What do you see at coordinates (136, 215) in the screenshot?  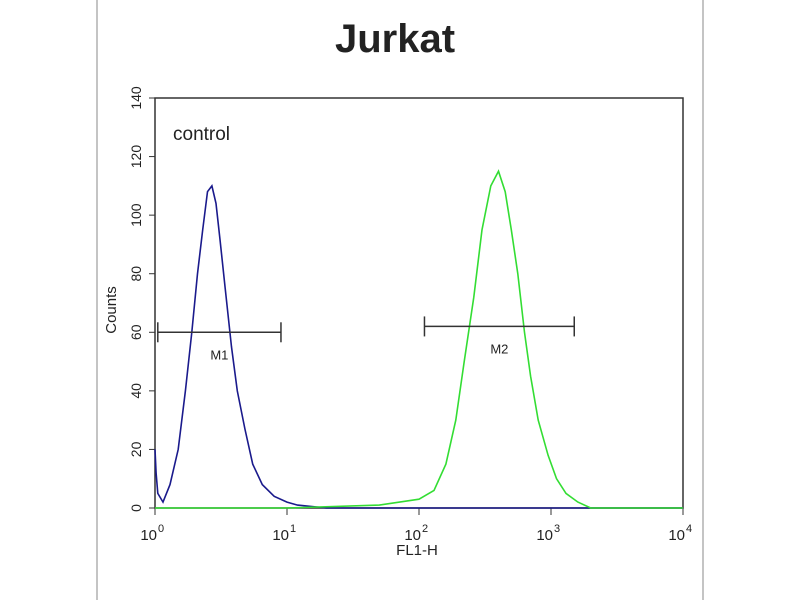 I see `y-tick-label: 100` at bounding box center [136, 215].